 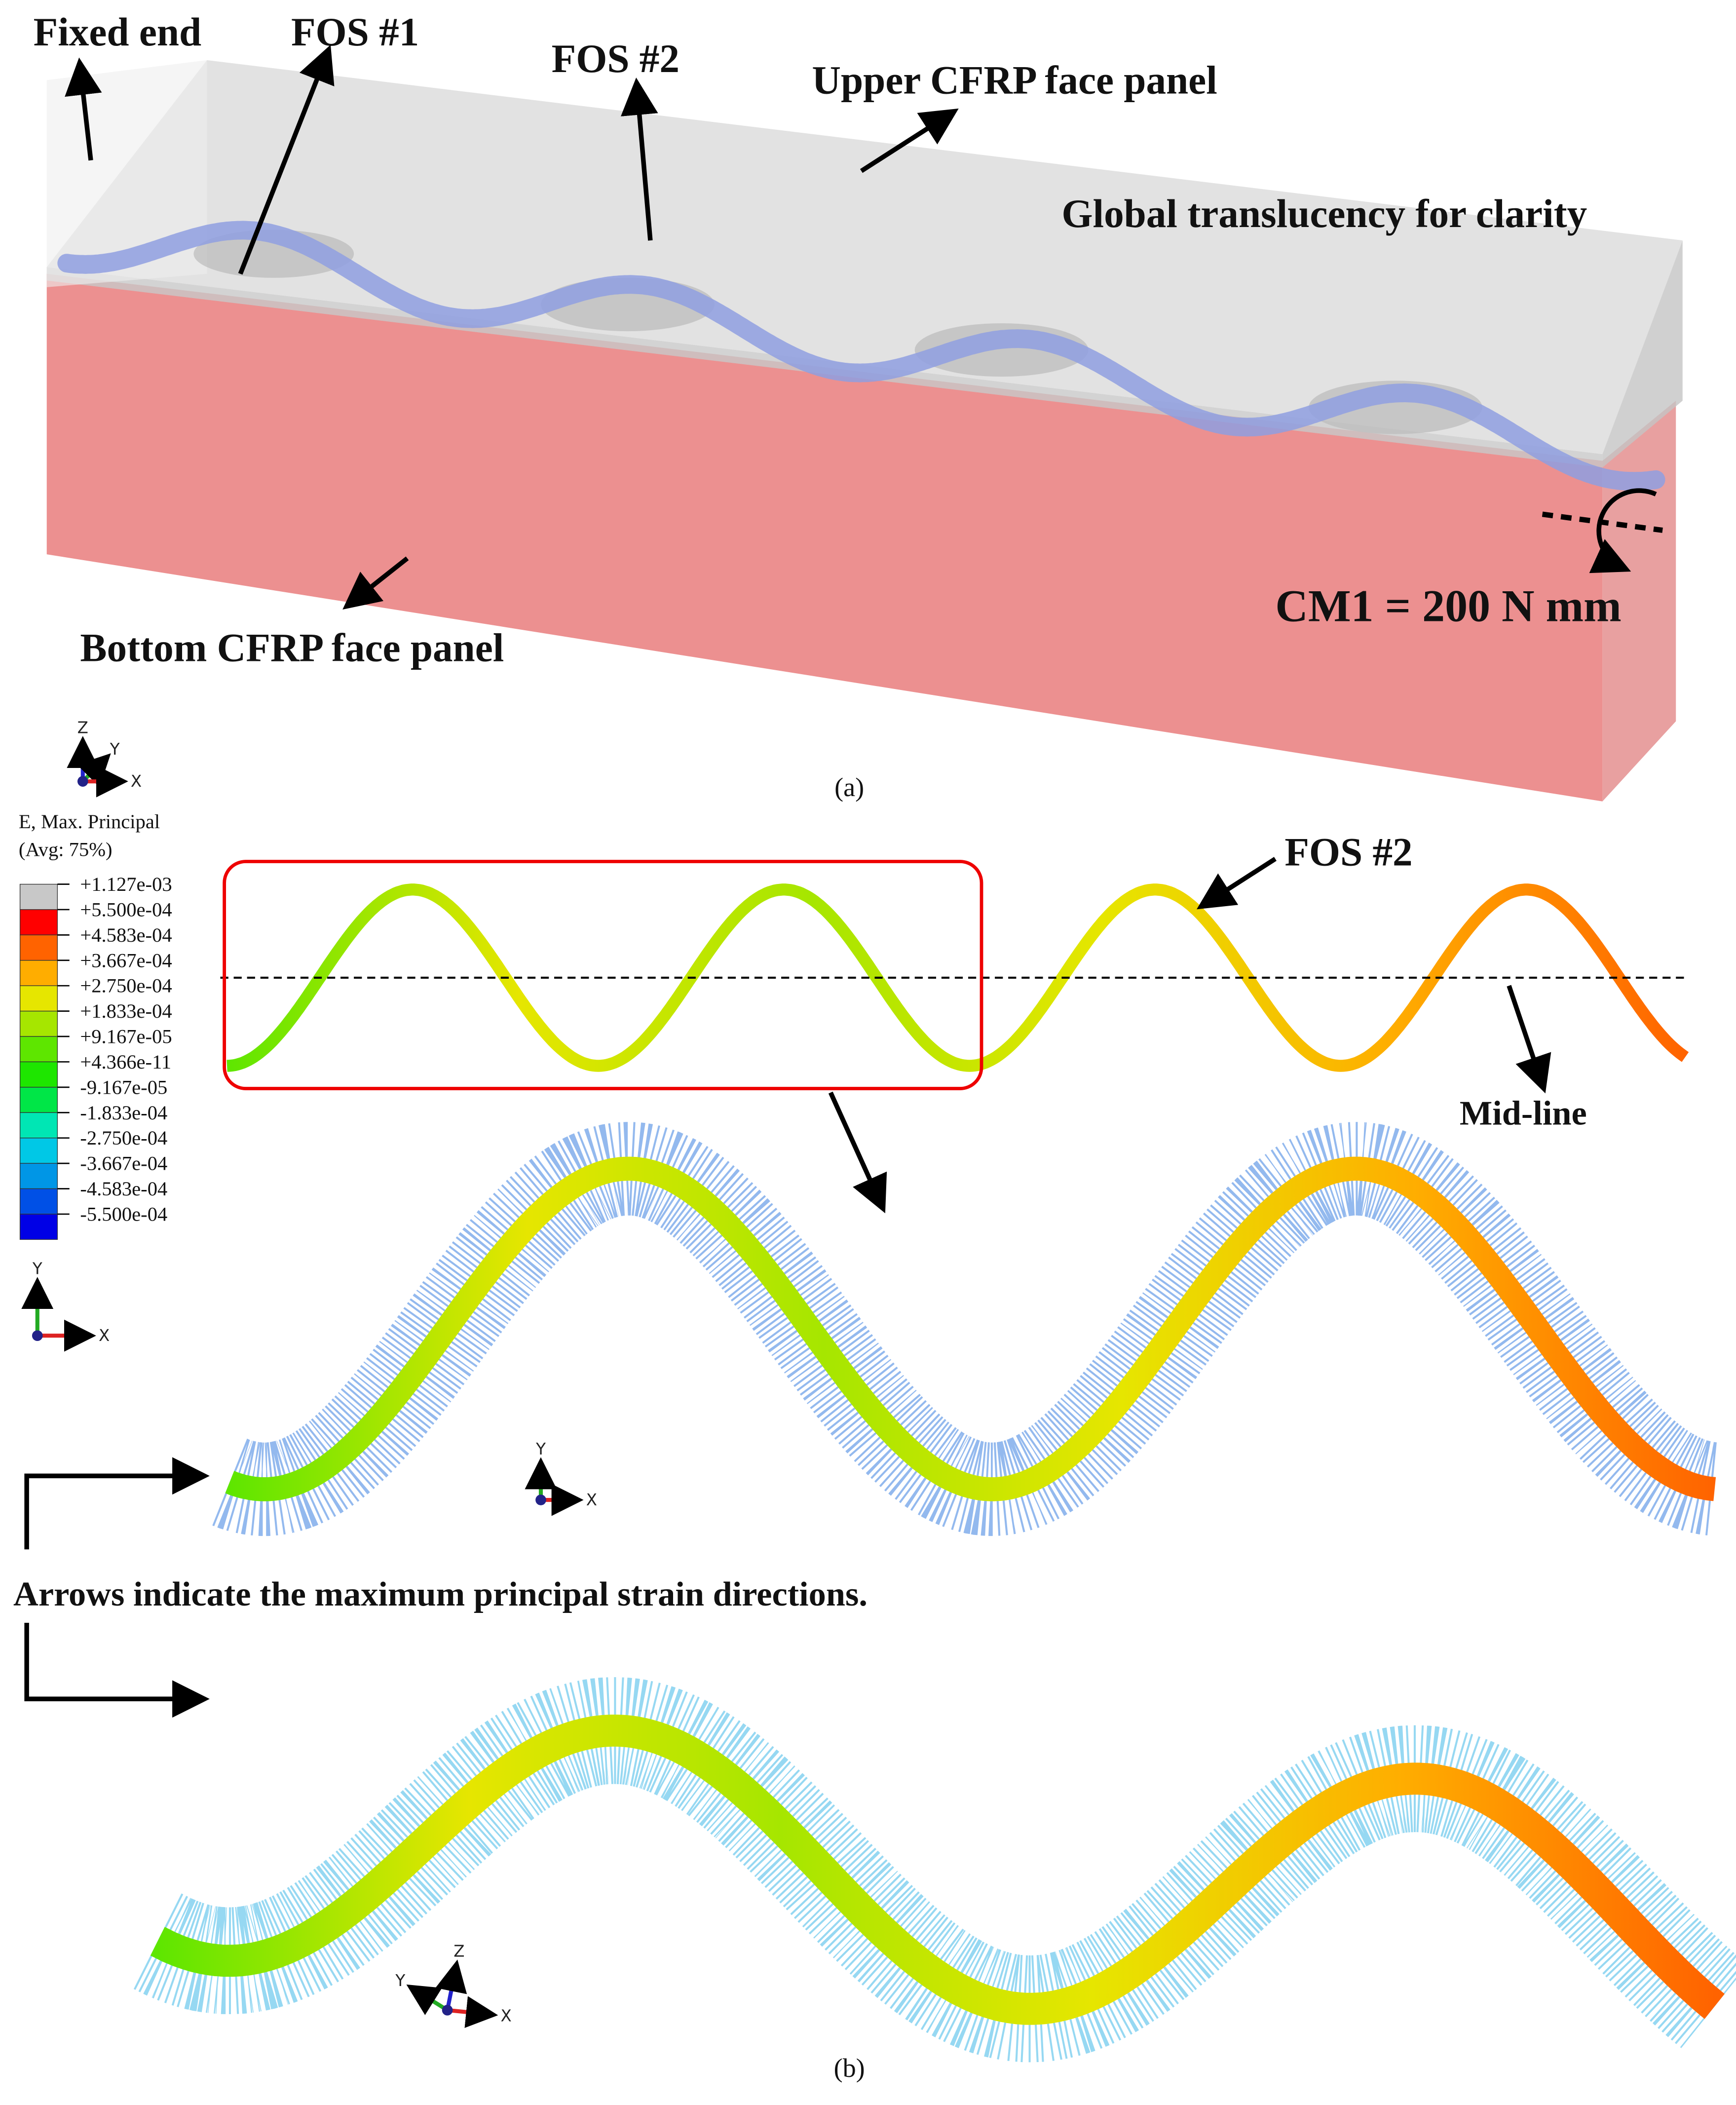 What do you see at coordinates (89, 821) in the screenshot?
I see `legend-title: E, Max. Principal` at bounding box center [89, 821].